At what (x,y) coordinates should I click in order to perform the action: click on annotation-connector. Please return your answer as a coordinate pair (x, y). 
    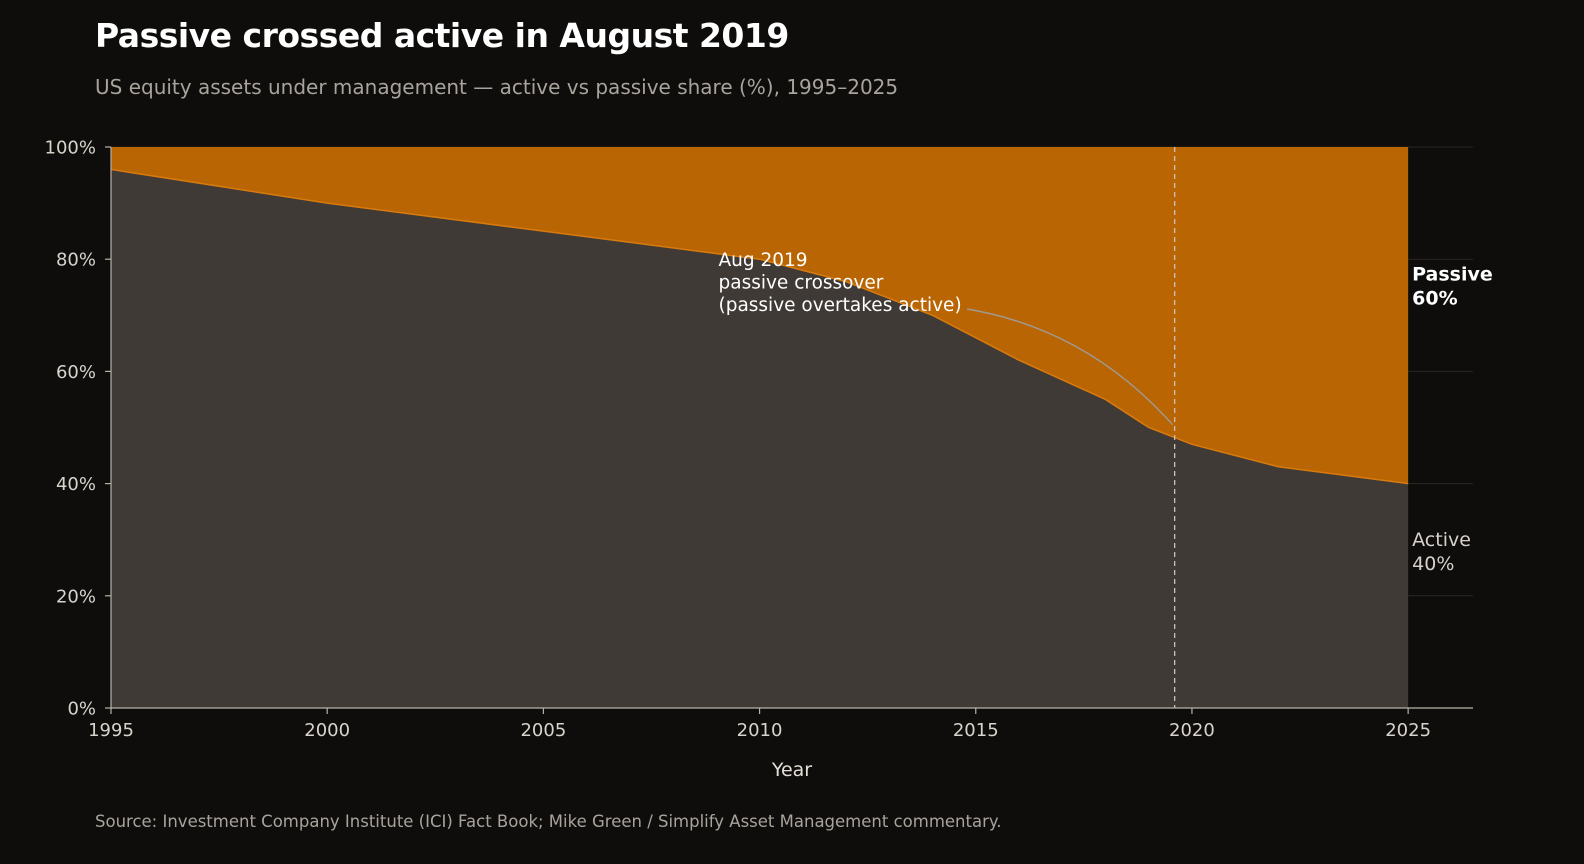
    Looking at the image, I should click on (1070, 367).